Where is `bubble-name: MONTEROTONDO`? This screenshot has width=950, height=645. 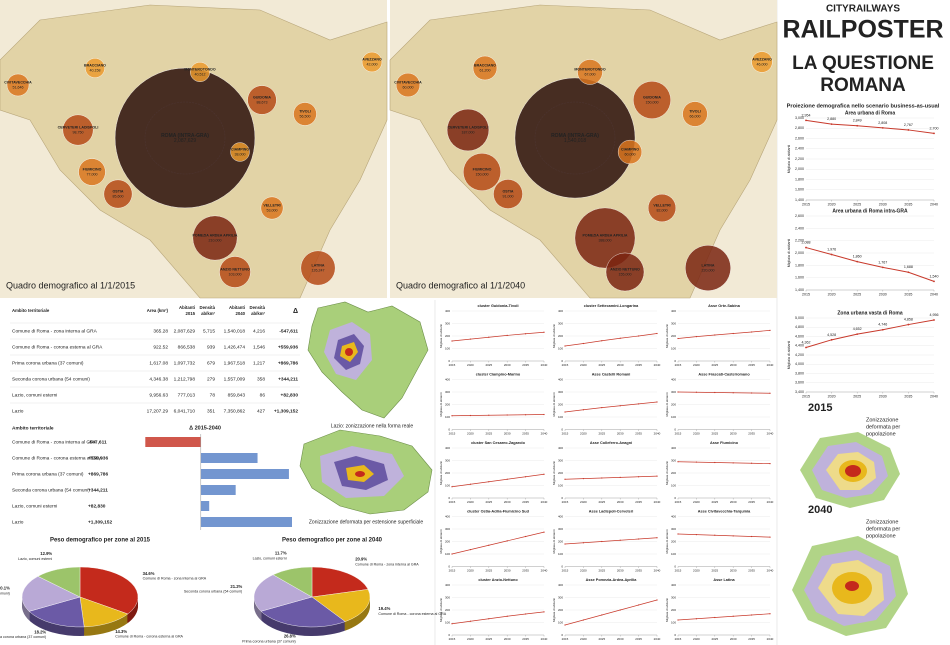 bubble-name: MONTEROTONDO is located at coordinates (589, 69).